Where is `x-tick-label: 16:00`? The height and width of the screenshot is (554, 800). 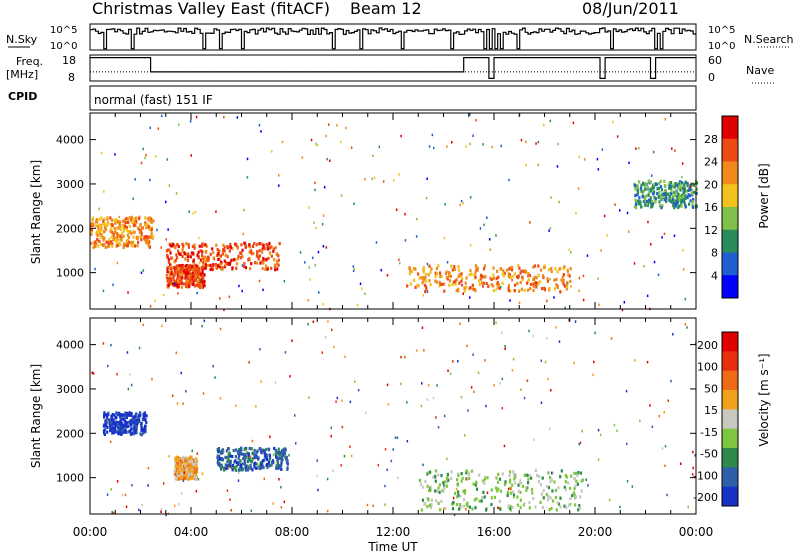 x-tick-label: 16:00 is located at coordinates (494, 532).